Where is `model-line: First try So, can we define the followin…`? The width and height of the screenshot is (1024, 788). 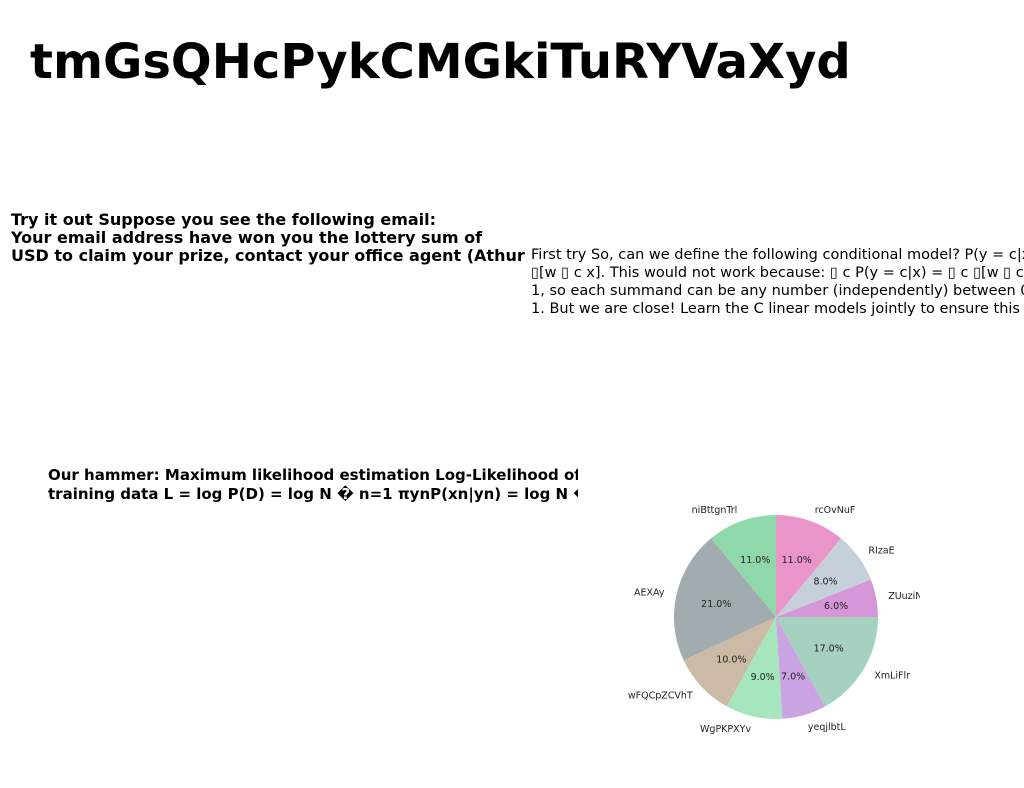 model-line: First try So, can we define the followin… is located at coordinates (777, 255).